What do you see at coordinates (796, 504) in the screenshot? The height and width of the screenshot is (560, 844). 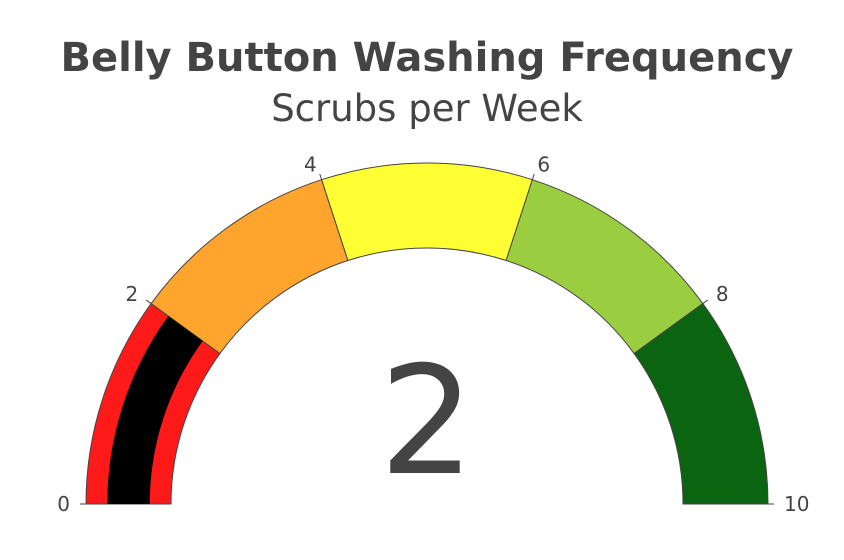 I see `gauge-tick-label: 10` at bounding box center [796, 504].